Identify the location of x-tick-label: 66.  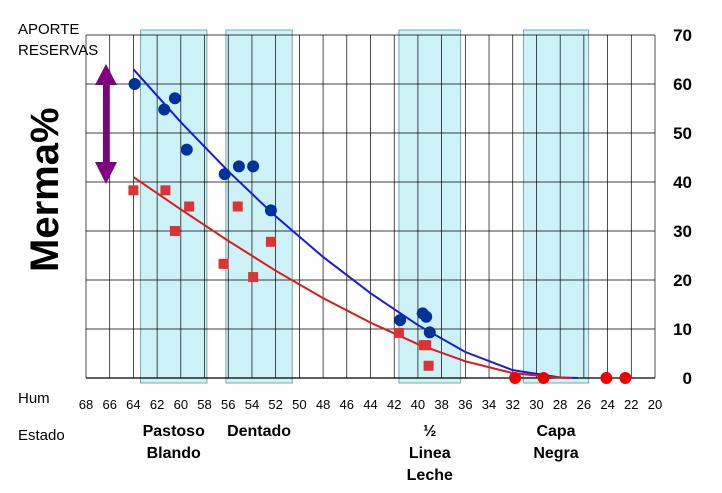
(109, 404).